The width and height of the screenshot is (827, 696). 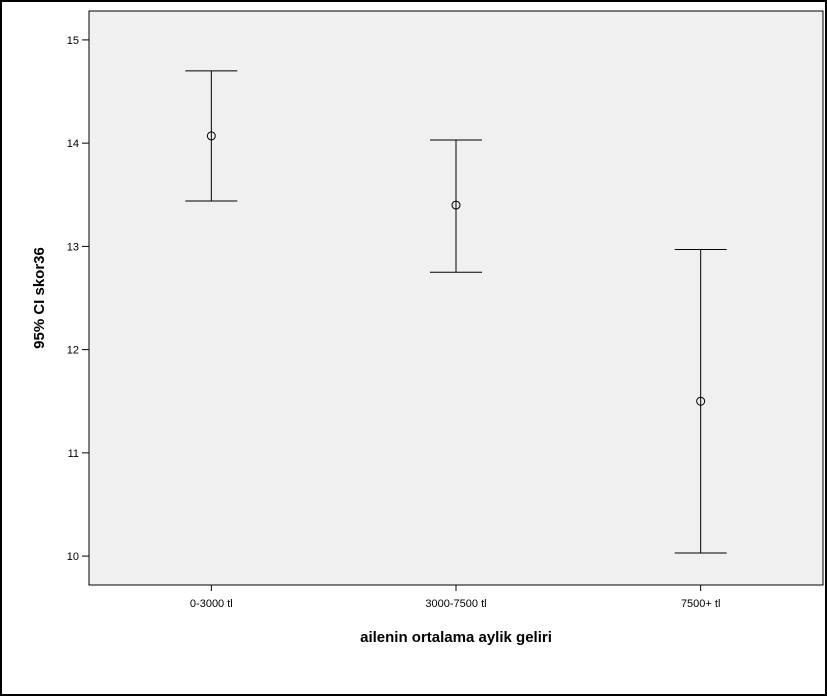 I want to click on x-tick-label: 3000-7500 tl, so click(x=455, y=604).